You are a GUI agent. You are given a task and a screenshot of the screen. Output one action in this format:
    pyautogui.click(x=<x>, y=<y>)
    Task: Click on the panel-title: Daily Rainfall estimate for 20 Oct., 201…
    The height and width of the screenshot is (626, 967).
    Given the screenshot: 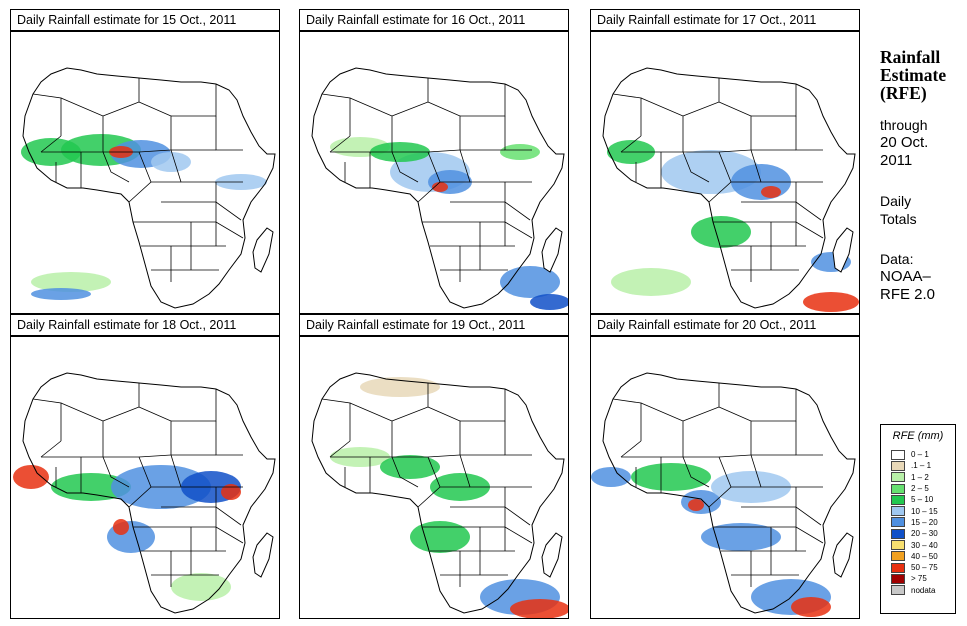 What is the action you would take?
    pyautogui.click(x=725, y=325)
    